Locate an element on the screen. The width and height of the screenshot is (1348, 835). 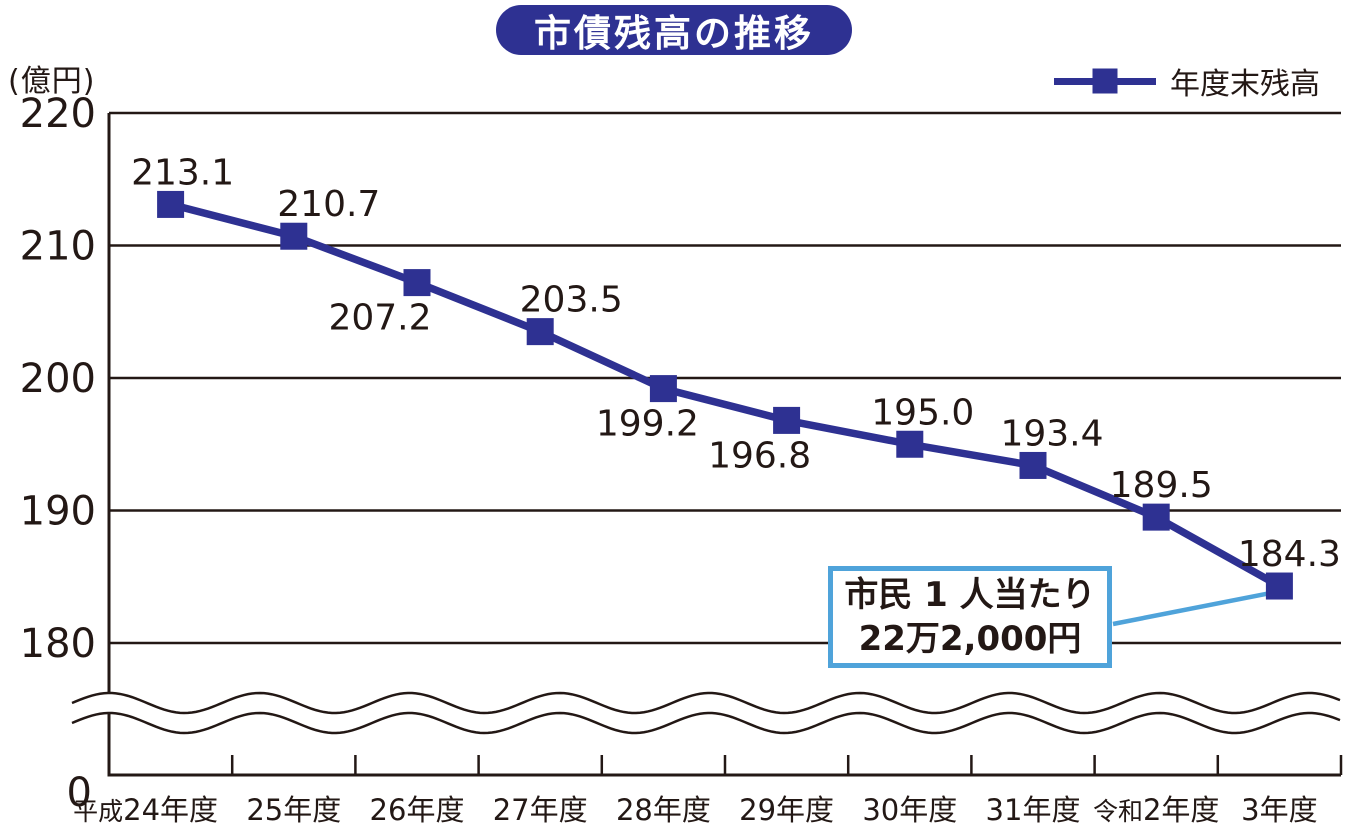
legend-label: 年度末残高 is located at coordinates (1245, 84).